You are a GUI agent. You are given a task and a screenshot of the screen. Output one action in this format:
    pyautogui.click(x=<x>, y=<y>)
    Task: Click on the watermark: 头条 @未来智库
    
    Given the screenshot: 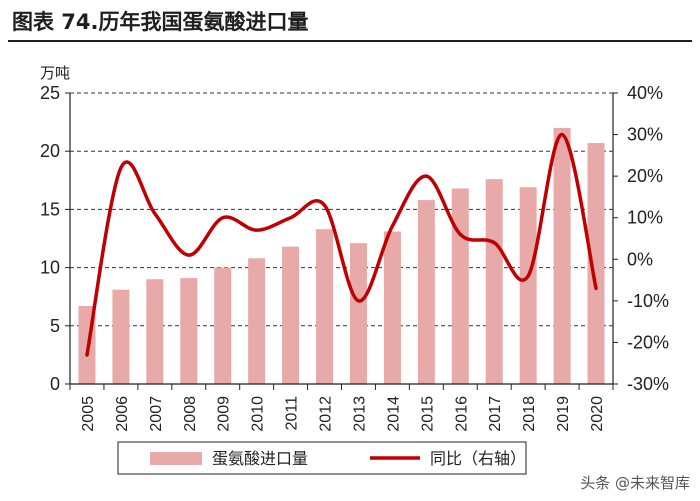 What is the action you would take?
    pyautogui.click(x=635, y=483)
    